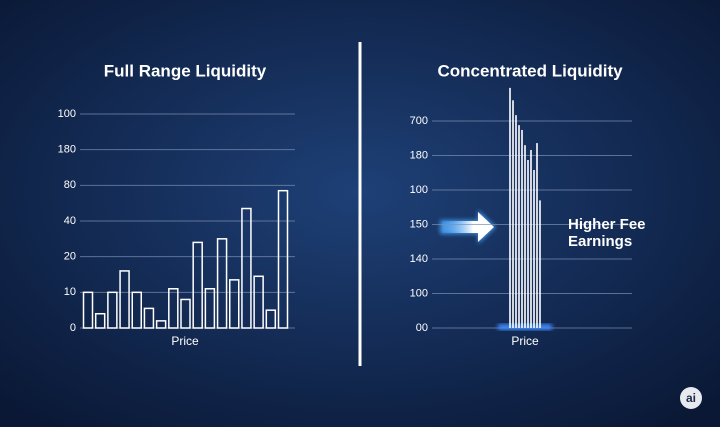 This screenshot has width=720, height=427. I want to click on badge: ai, so click(691, 398).